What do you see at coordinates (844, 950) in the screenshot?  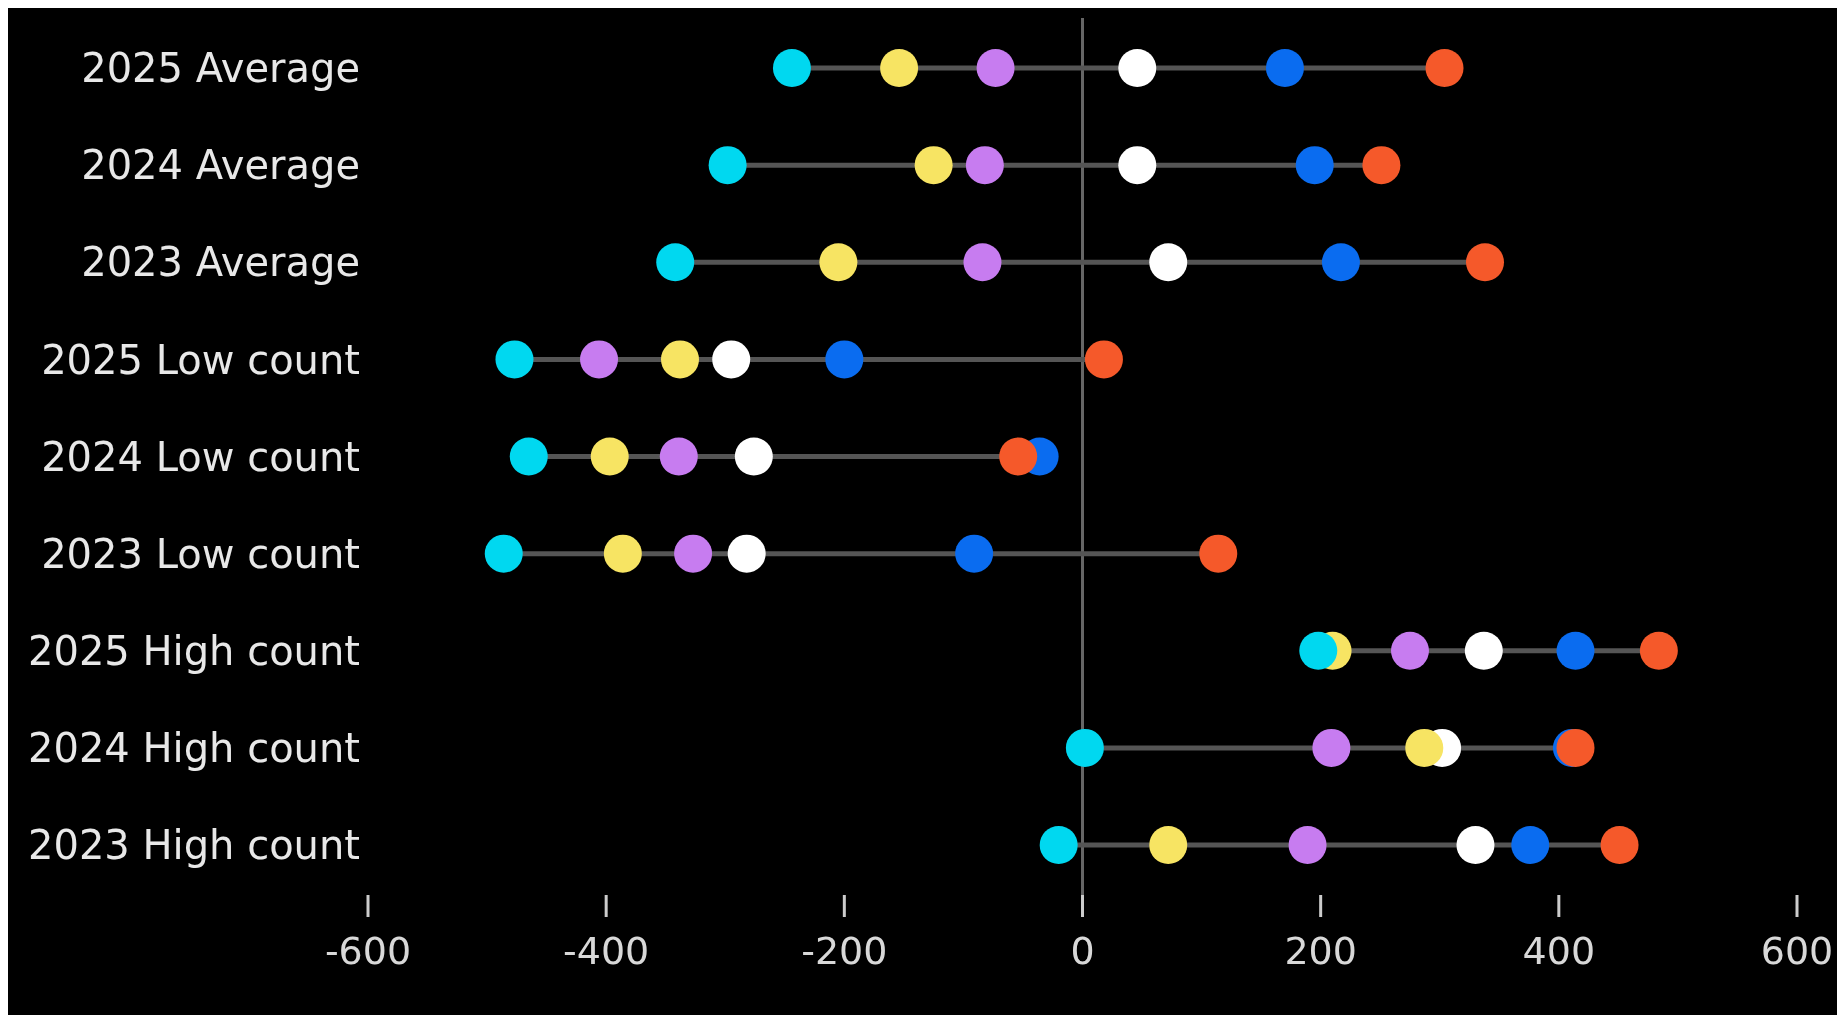 I see `x-tick-label: -200` at bounding box center [844, 950].